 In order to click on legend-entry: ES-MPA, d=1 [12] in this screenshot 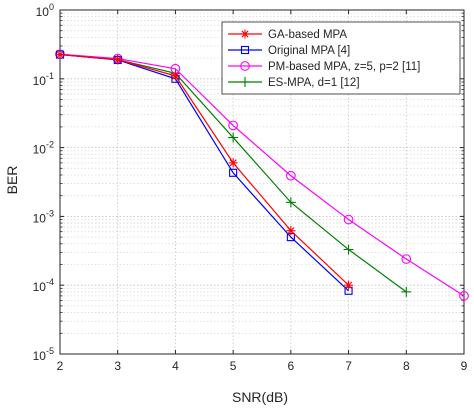, I will do `click(294, 83)`.